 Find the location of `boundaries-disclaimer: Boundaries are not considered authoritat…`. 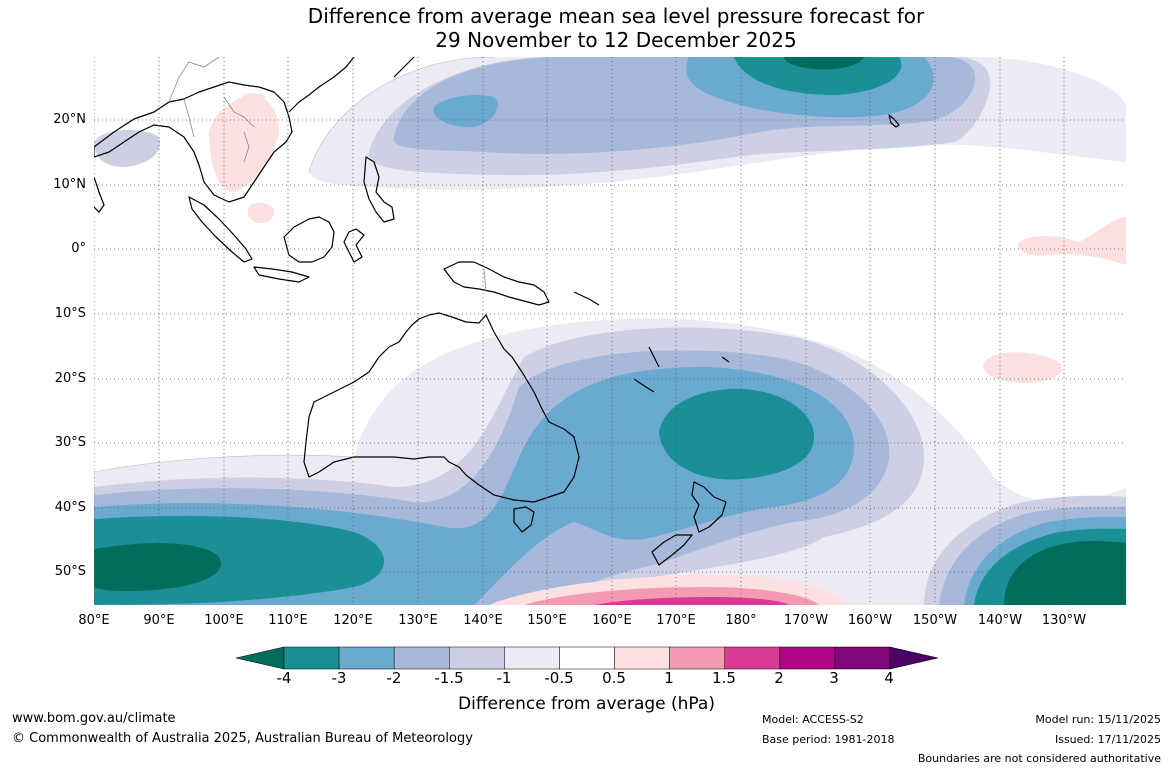

boundaries-disclaimer: Boundaries are not considered authoritat… is located at coordinates (1039, 758).